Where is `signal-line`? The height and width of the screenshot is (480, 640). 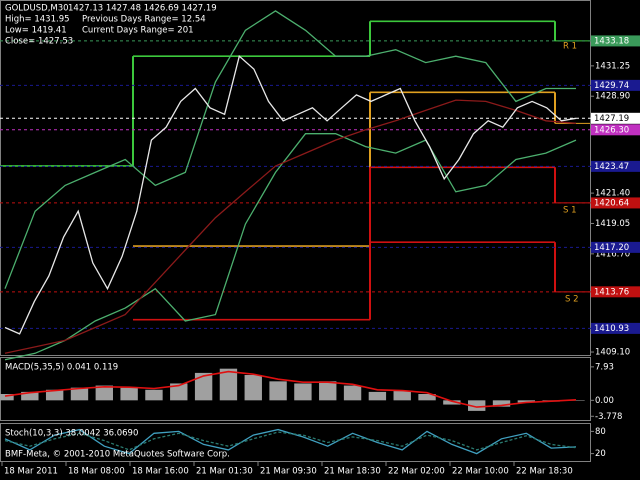 signal-line is located at coordinates (290, 389).